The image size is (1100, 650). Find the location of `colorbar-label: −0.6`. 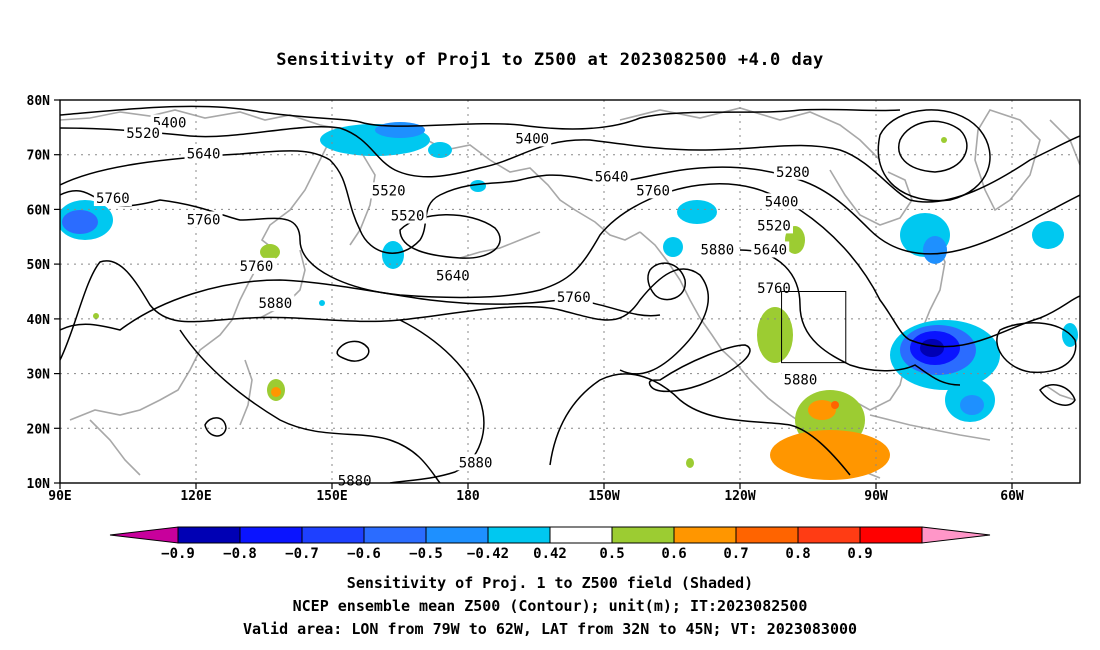

colorbar-label: −0.6 is located at coordinates (364, 554).